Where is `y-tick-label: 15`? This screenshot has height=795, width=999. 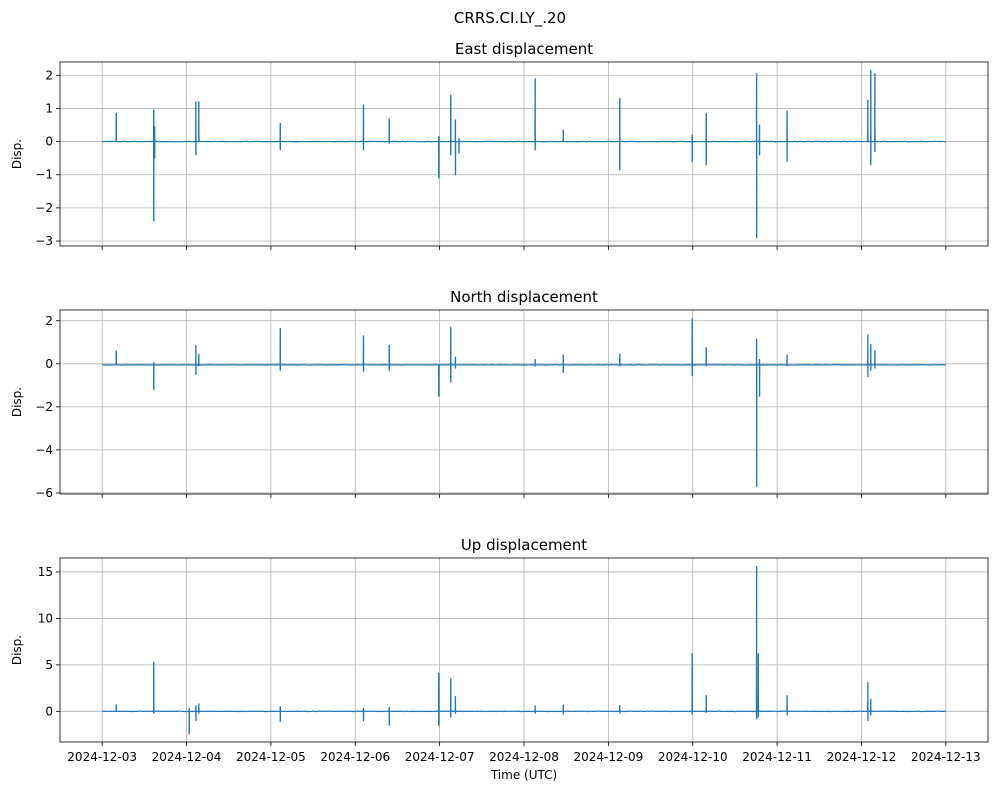 y-tick-label: 15 is located at coordinates (45, 572).